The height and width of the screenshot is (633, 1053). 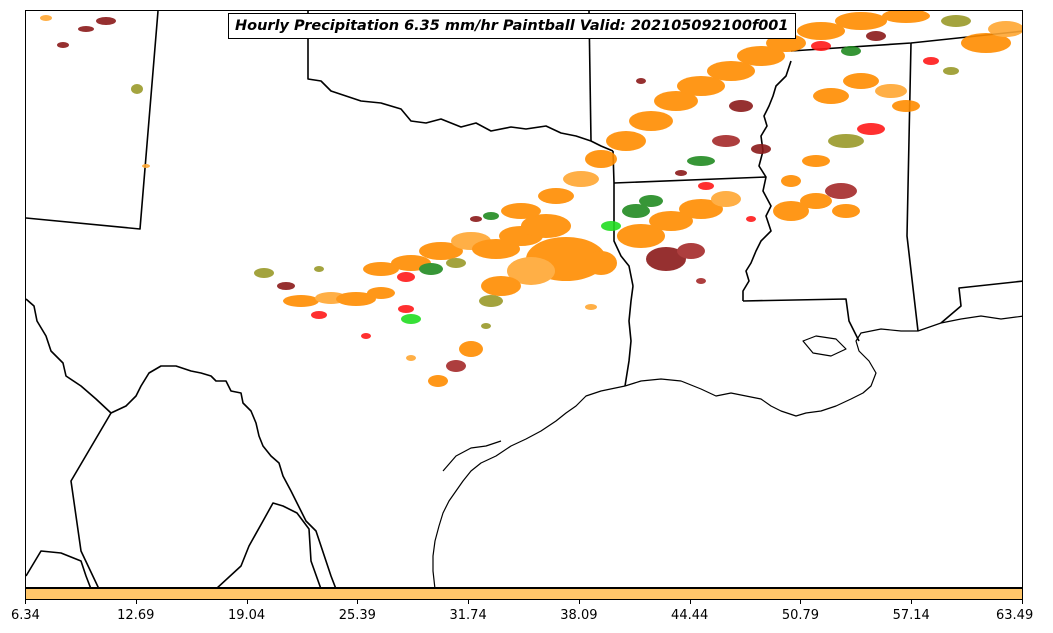 What do you see at coordinates (468, 615) in the screenshot?
I see `colorbar-tick-label: 31.74` at bounding box center [468, 615].